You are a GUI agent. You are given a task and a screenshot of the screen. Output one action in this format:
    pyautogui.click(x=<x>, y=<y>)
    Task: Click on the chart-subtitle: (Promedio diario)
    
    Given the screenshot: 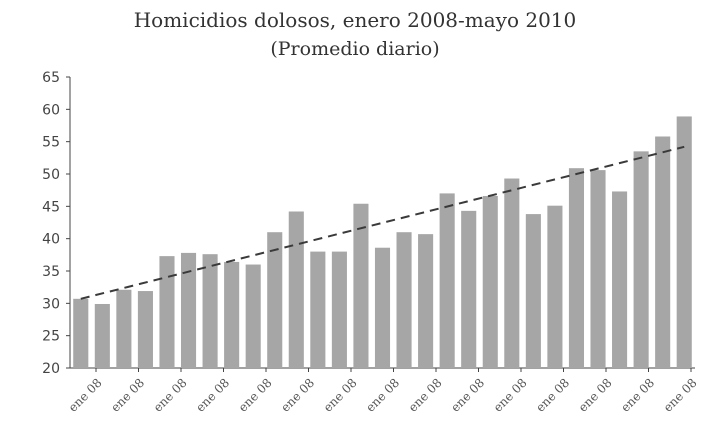 What is the action you would take?
    pyautogui.click(x=355, y=49)
    